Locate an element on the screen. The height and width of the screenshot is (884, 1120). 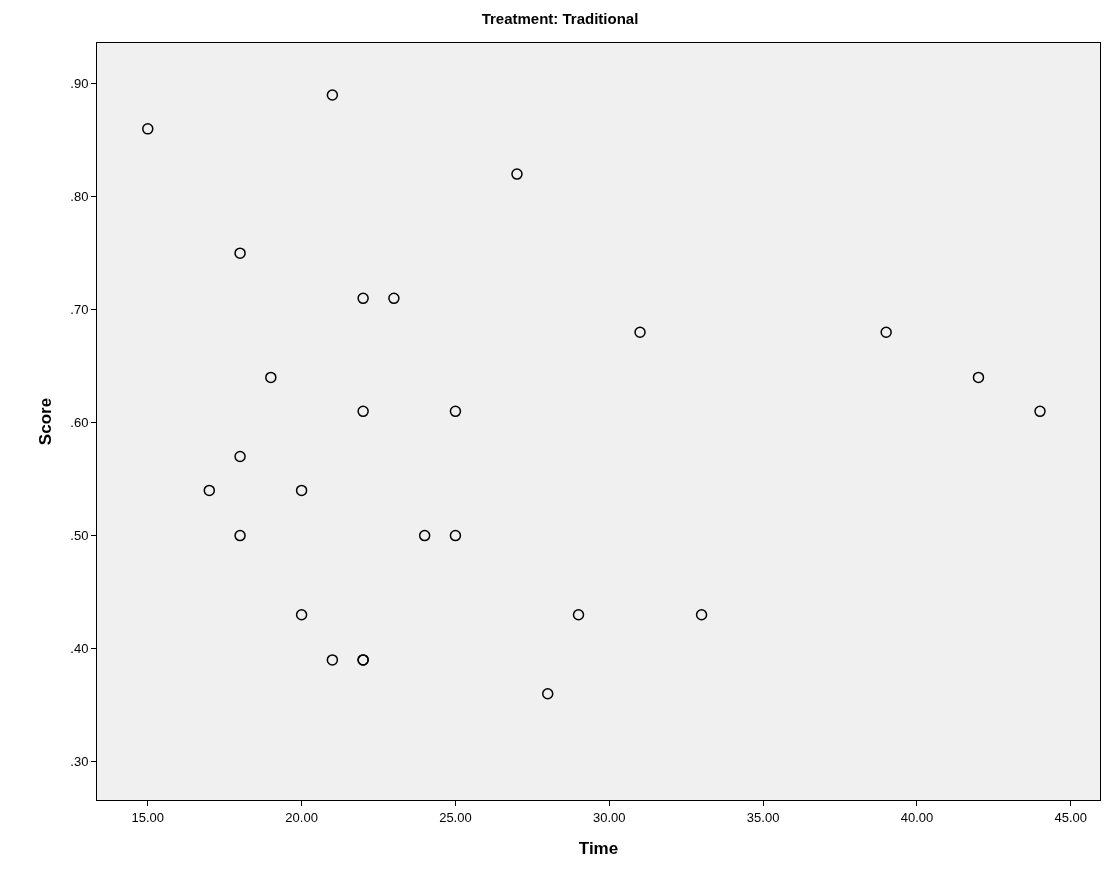
y-tick-label: .30 is located at coordinates (79, 762).